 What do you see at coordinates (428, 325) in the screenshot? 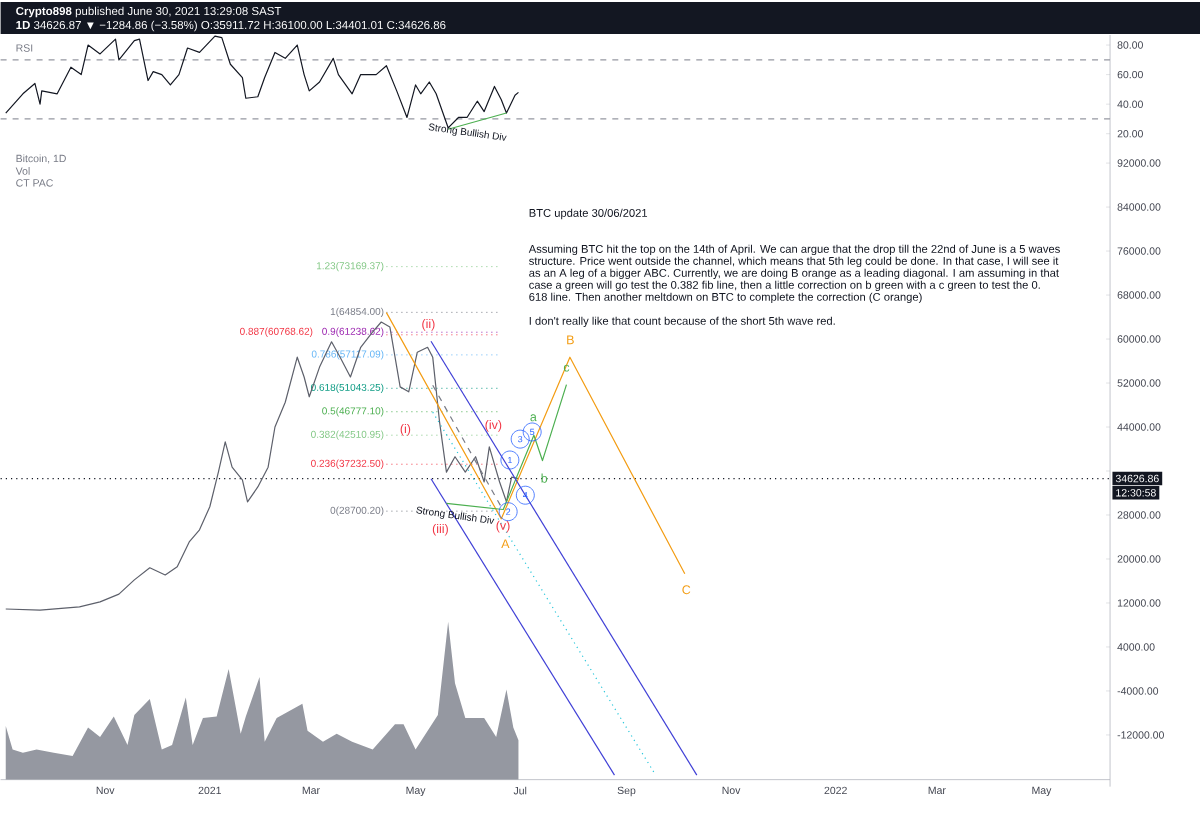
I see `annotation: (ii)` at bounding box center [428, 325].